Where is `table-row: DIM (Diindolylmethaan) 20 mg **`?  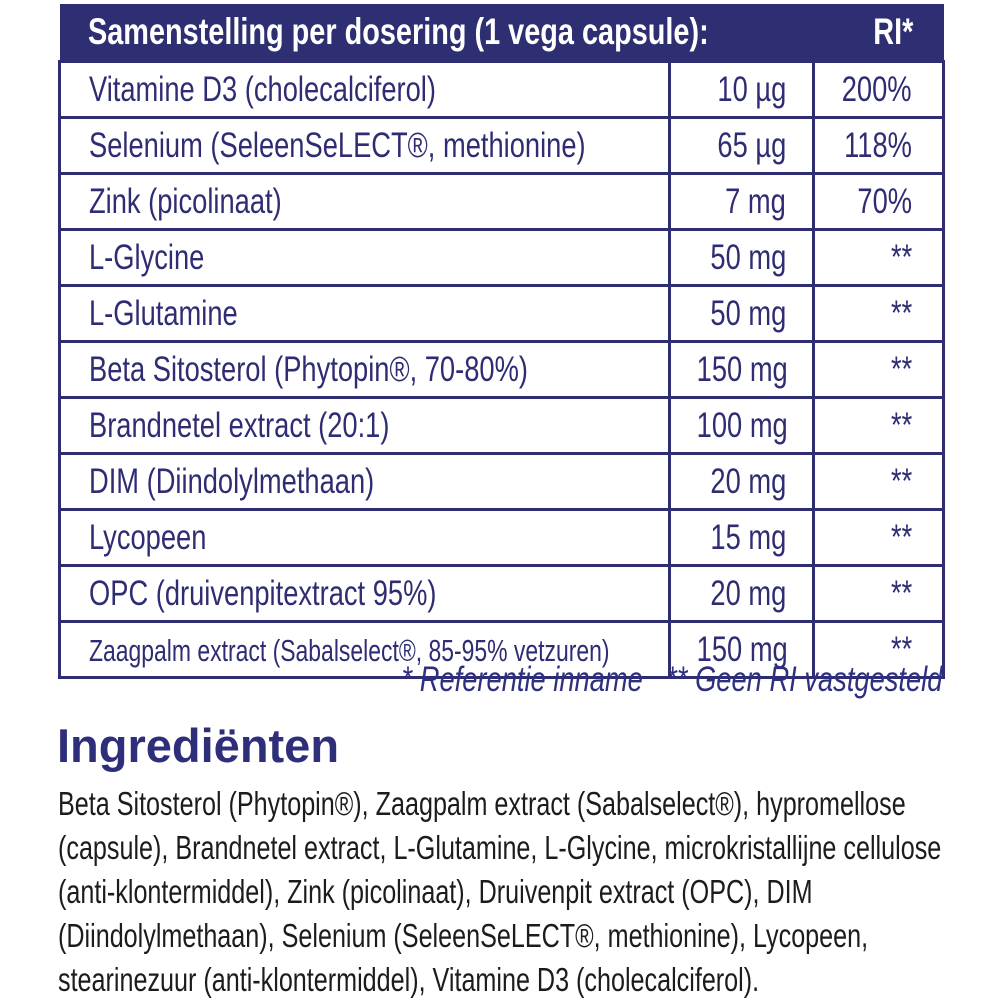
table-row: DIM (Diindolylmethaan) 20 mg ** is located at coordinates (501, 481).